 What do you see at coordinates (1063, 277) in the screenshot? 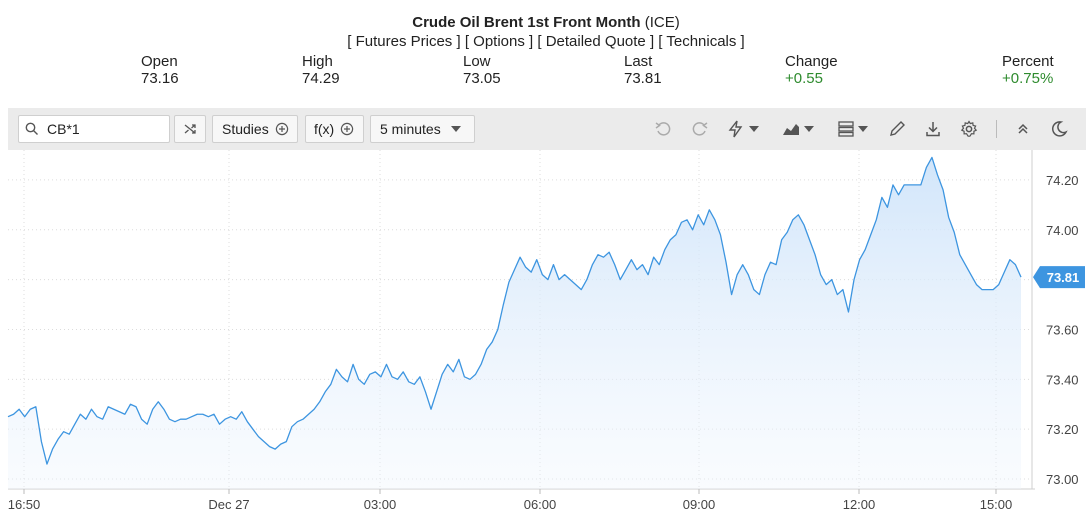
I see `last-price-label: 73.81` at bounding box center [1063, 277].